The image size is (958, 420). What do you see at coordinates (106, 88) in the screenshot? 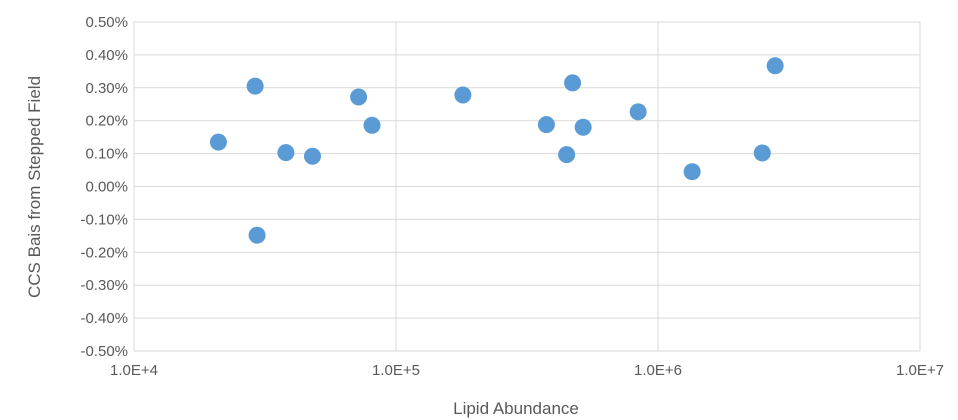
I see `y-tick-label: 0.30%` at bounding box center [106, 88].